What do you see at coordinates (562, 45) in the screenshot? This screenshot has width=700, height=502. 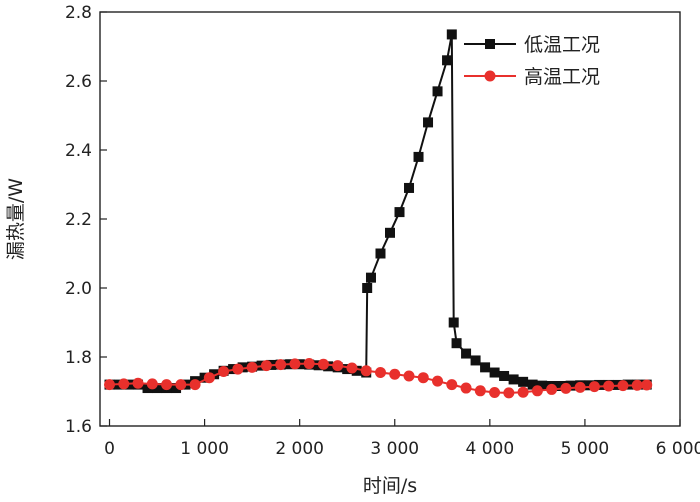 I see `legend-label: 低温工况` at bounding box center [562, 45].